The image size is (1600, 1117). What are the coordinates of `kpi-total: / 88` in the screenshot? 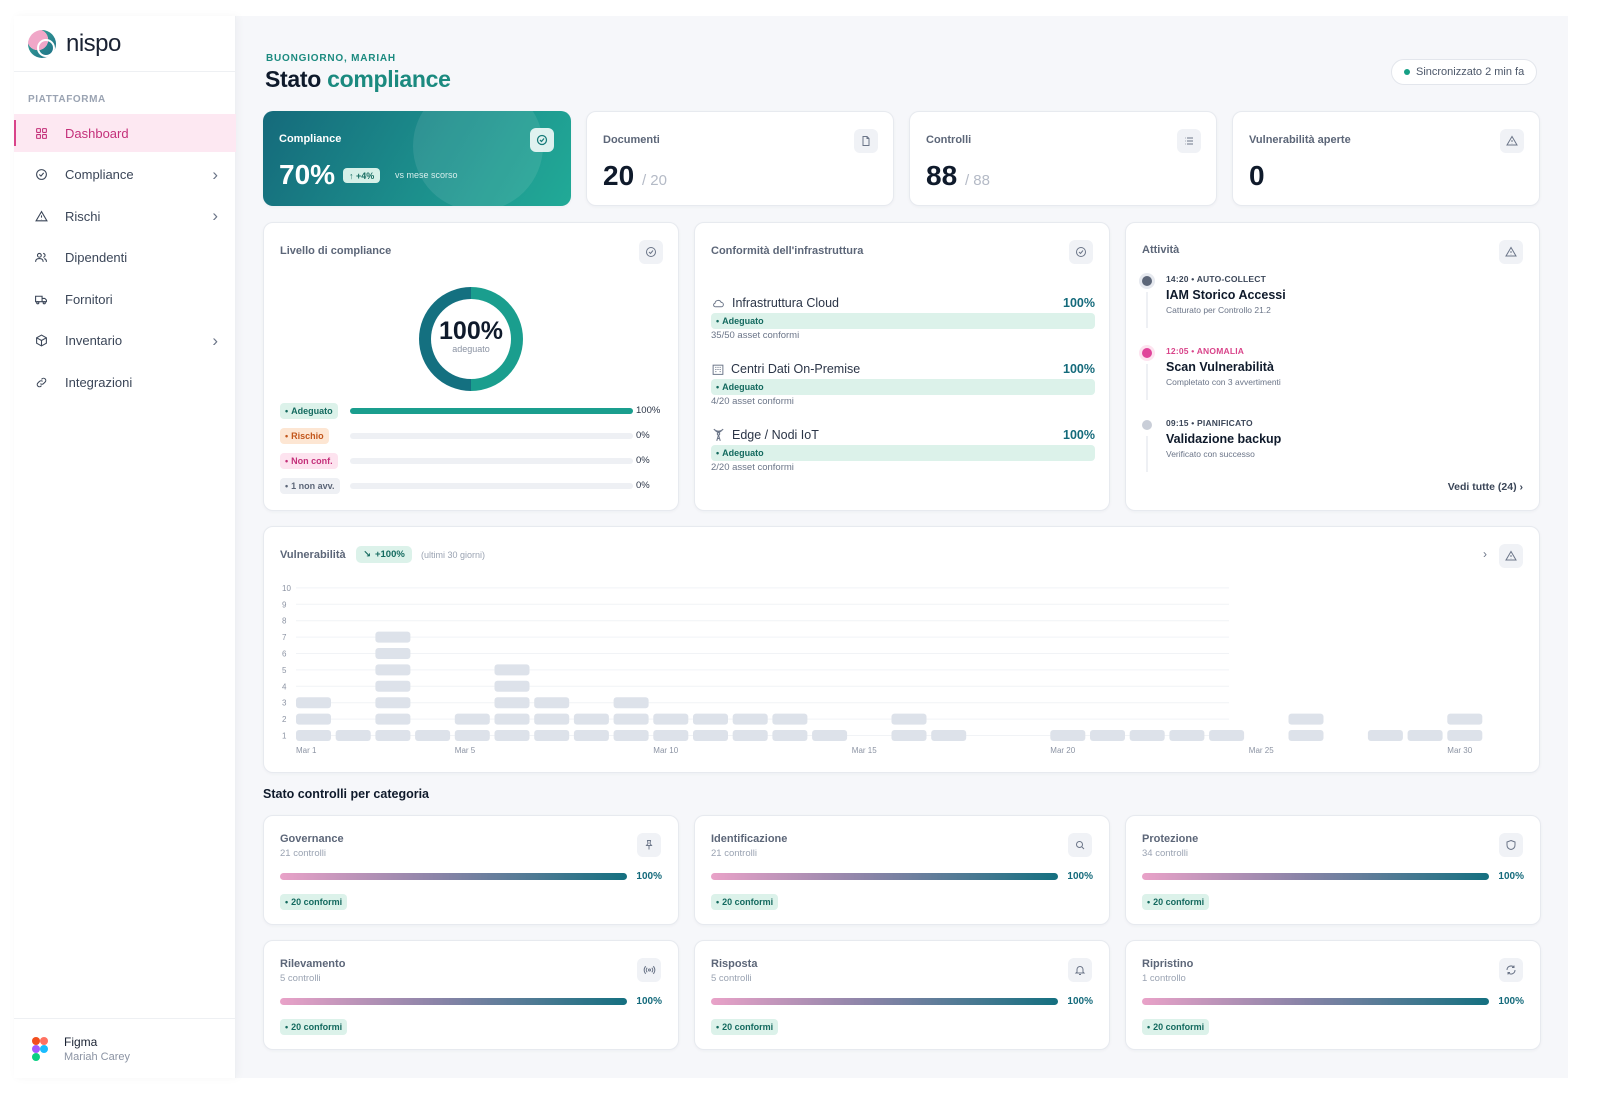 It's located at (977, 180).